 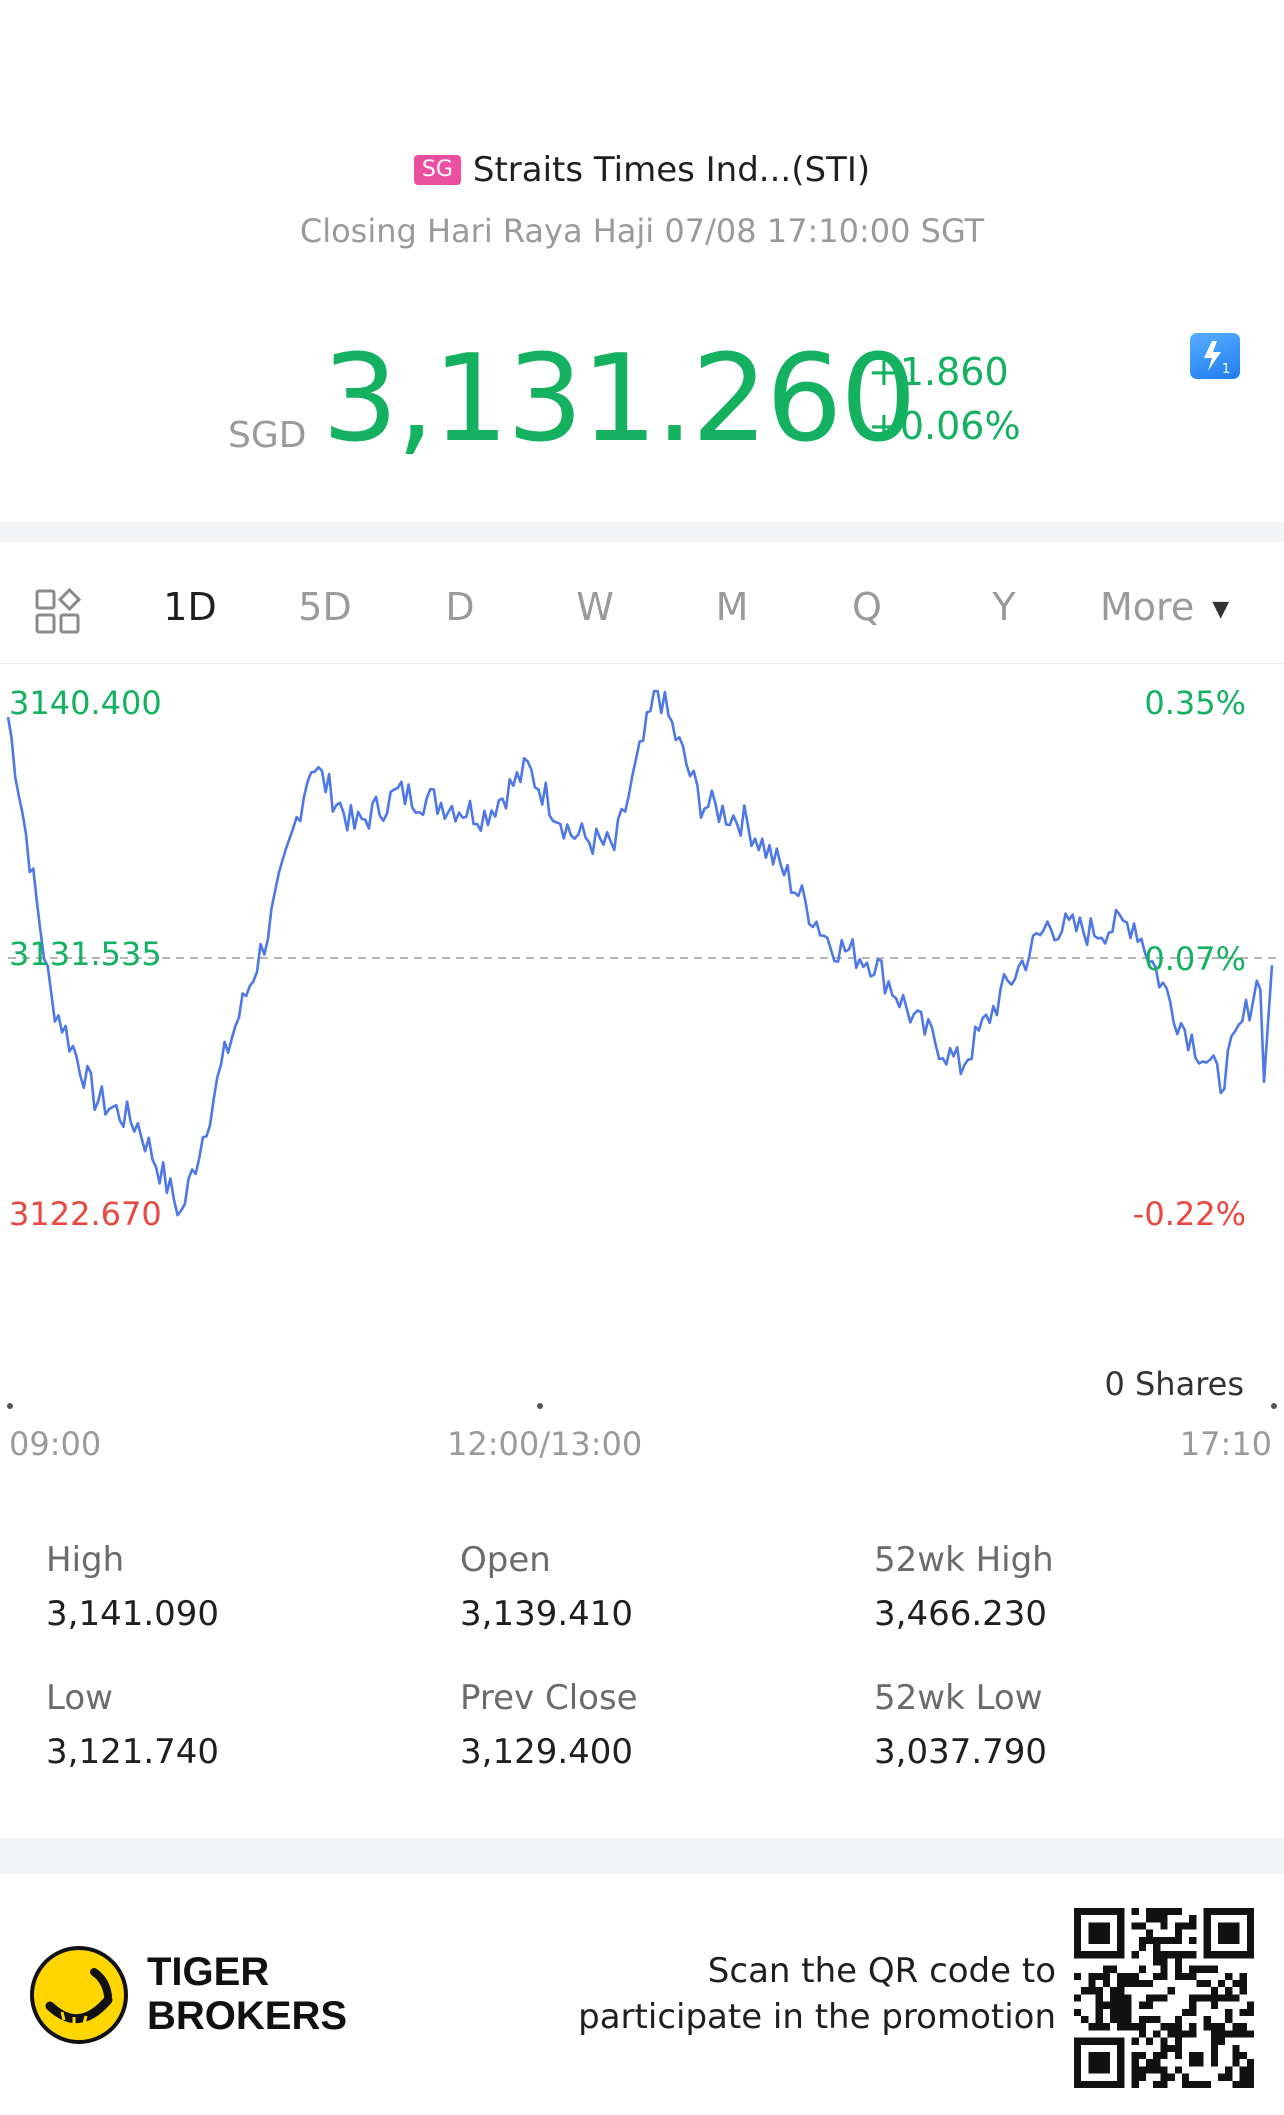 What do you see at coordinates (1004, 607) in the screenshot?
I see `tab-y: Y` at bounding box center [1004, 607].